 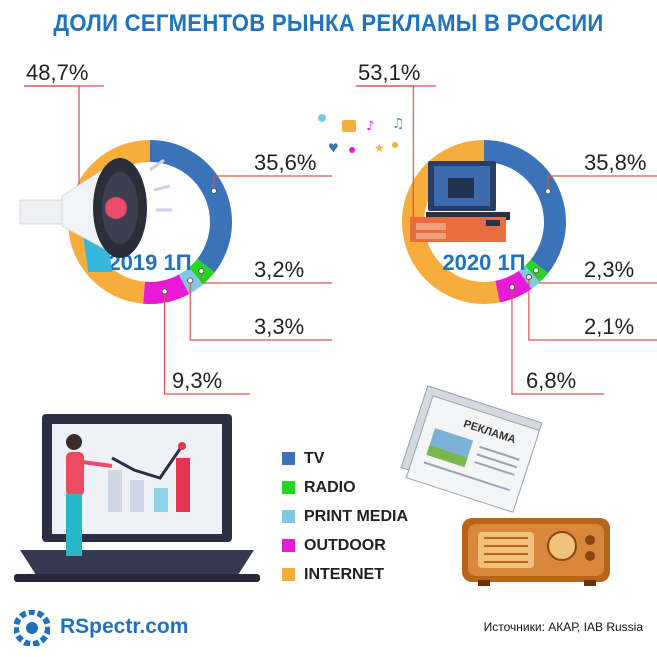 I want to click on data-label: 2,1%, so click(x=609, y=326).